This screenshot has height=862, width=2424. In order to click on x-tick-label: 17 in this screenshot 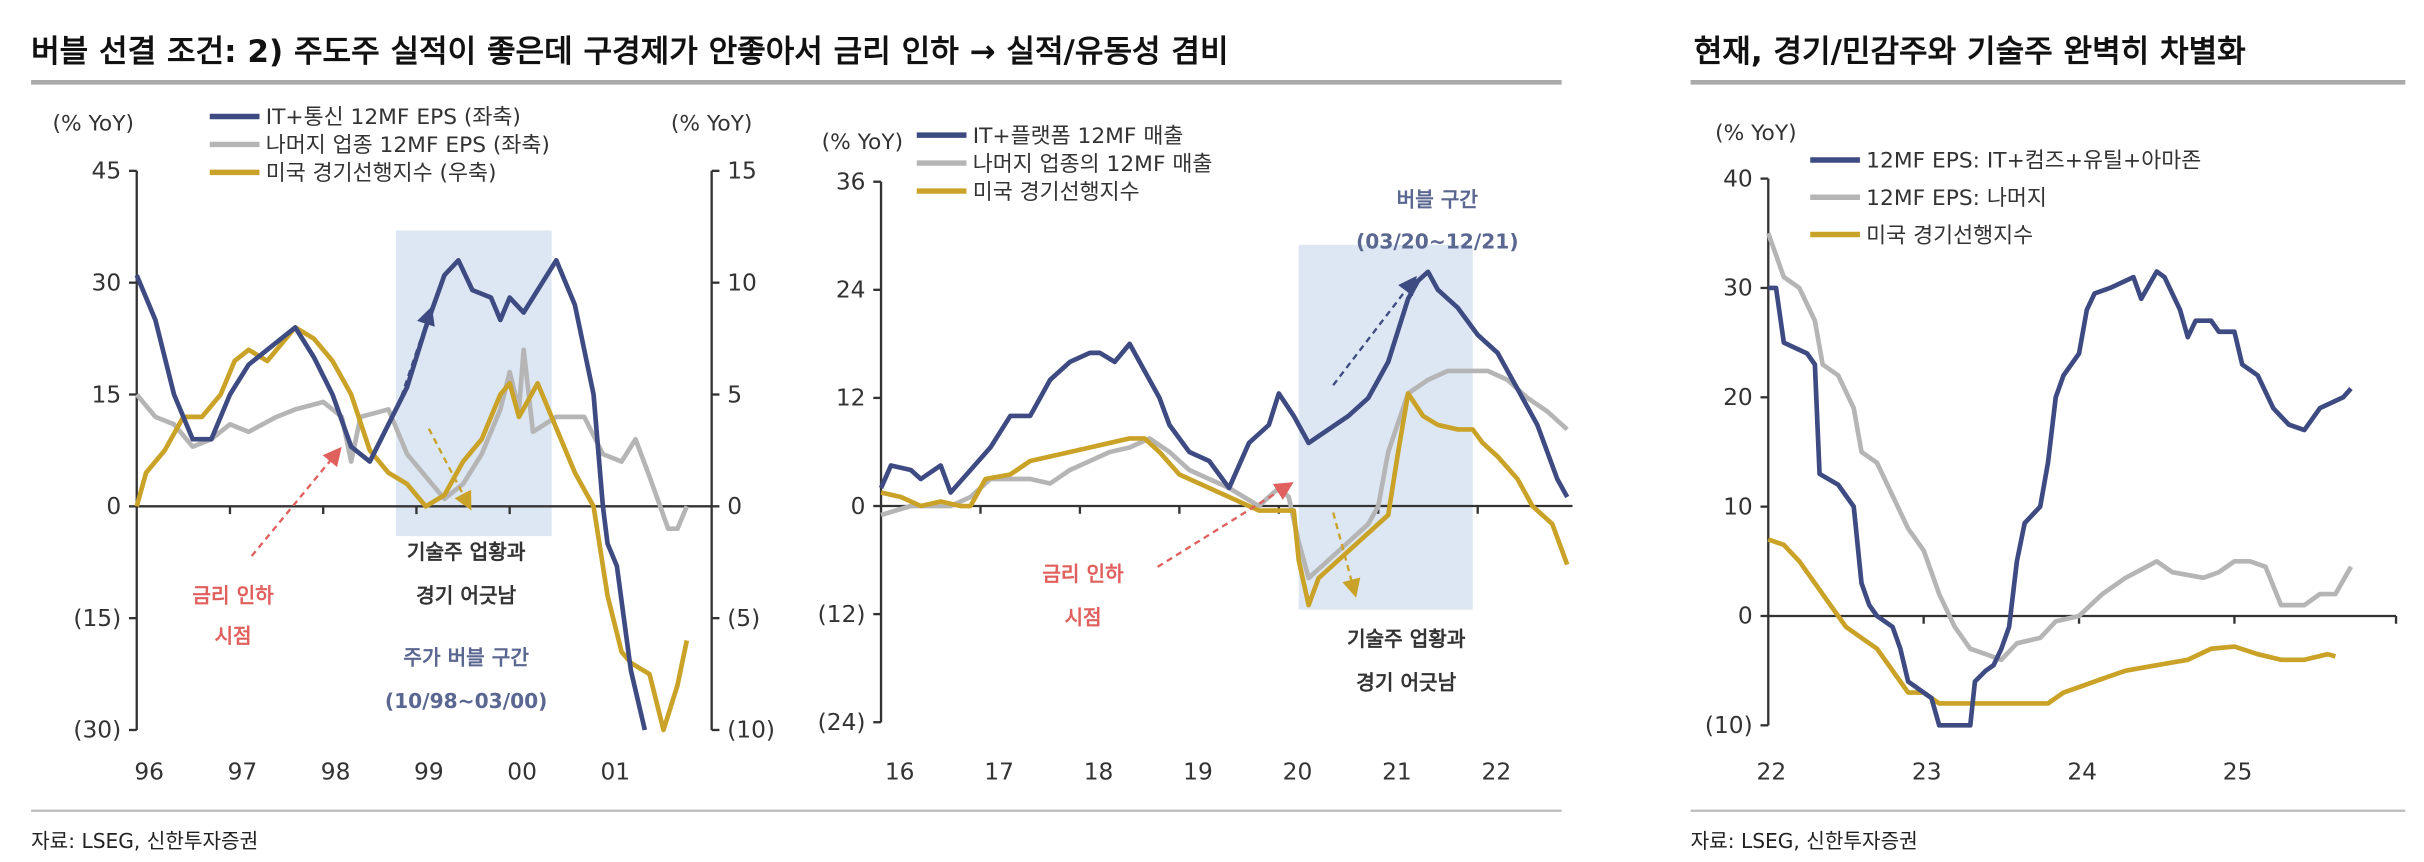, I will do `click(999, 772)`.